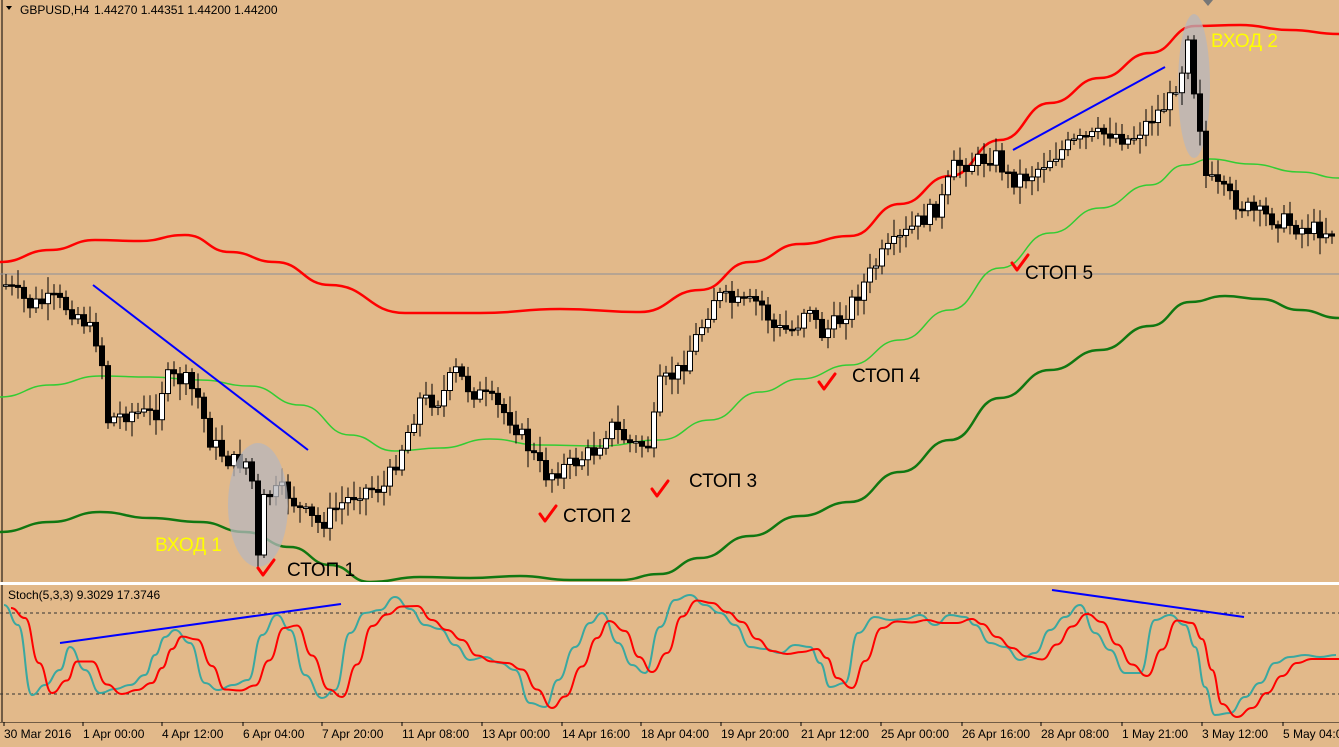  I want to click on time-tick-label: 14 Apr 16:00, so click(596, 734).